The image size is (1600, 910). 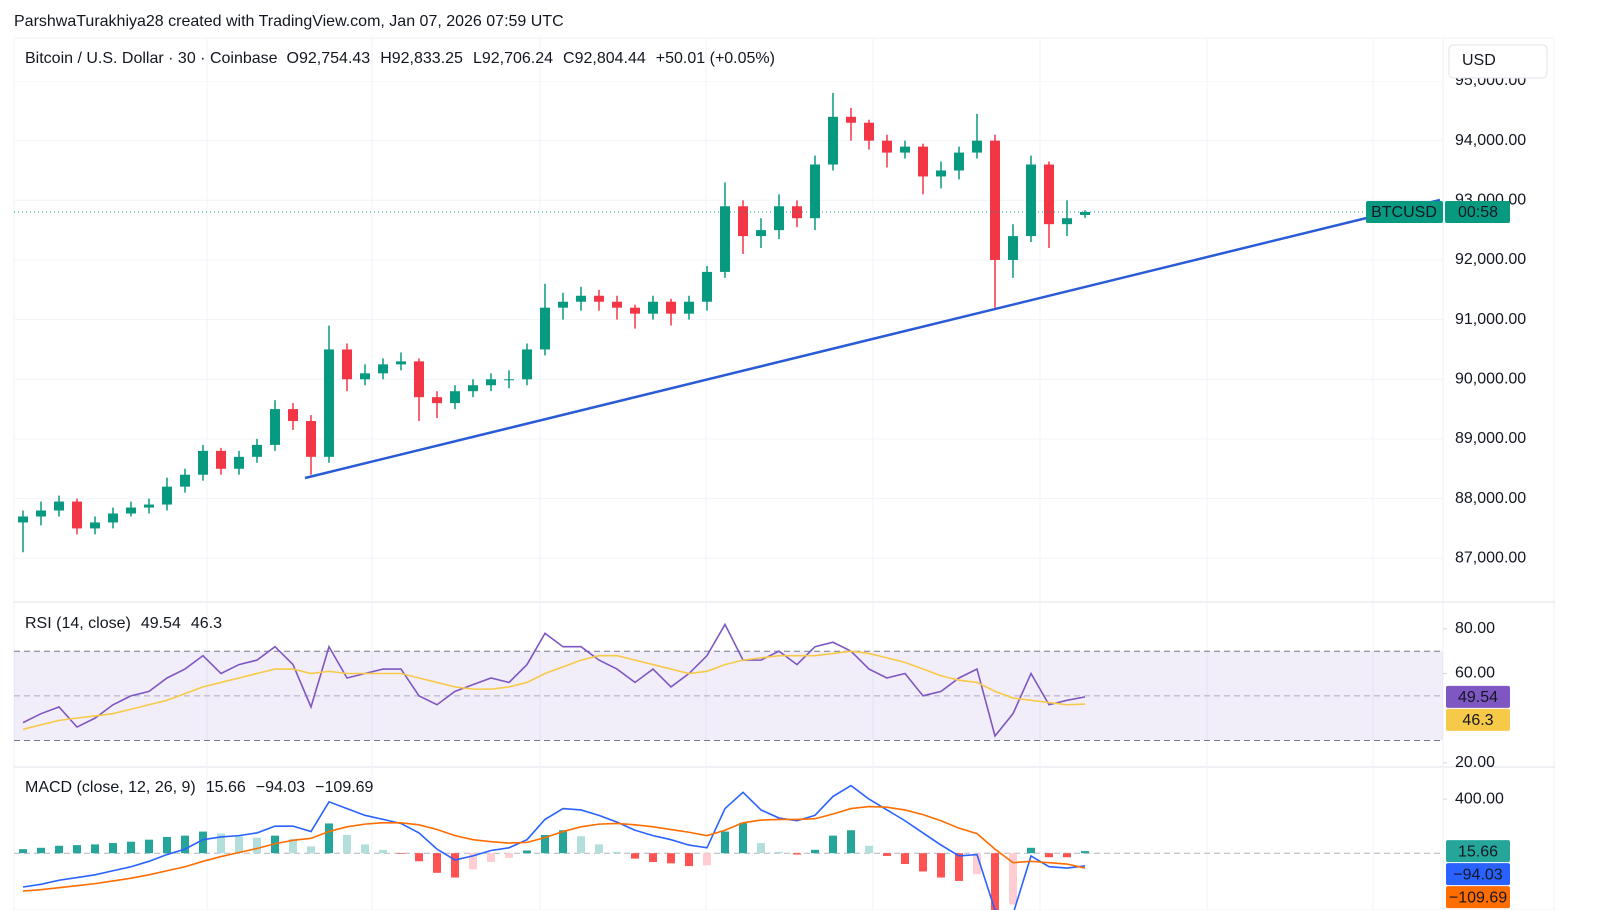 I want to click on ohlc-value: 92,833.25, so click(x=427, y=58).